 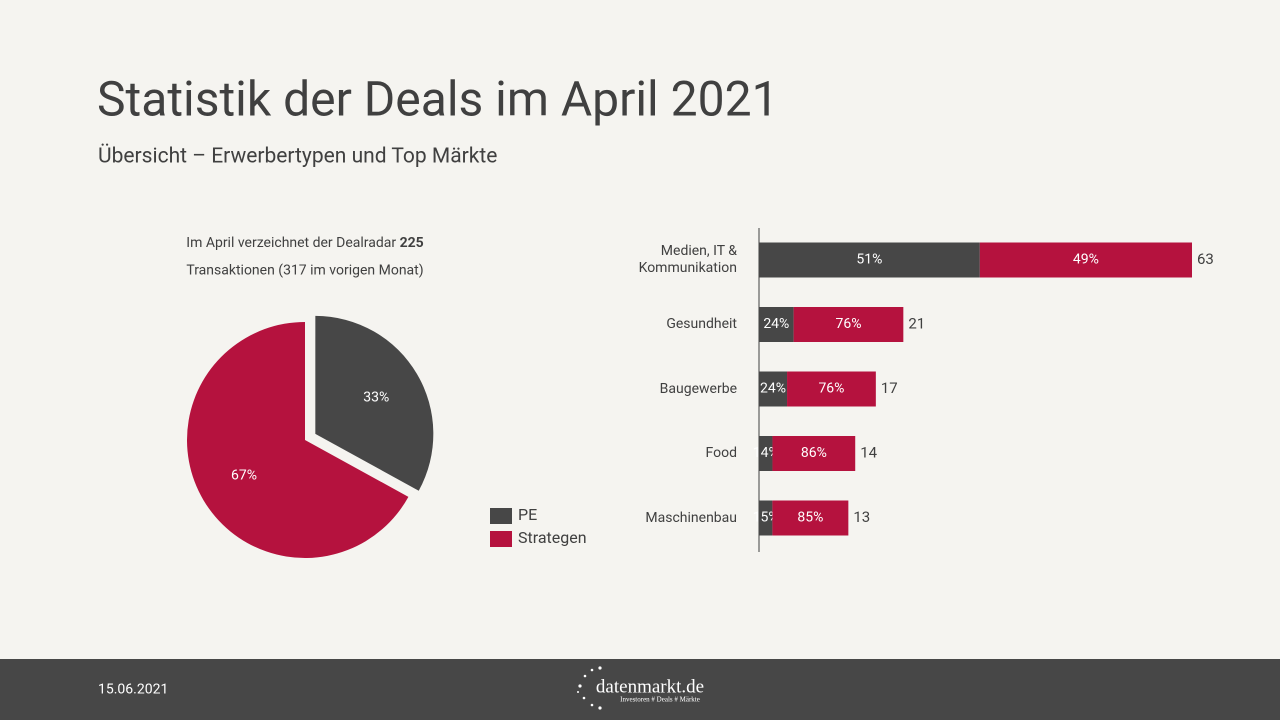 What do you see at coordinates (304, 271) in the screenshot?
I see `note-tail: Transaktionen (317 im vorigen Monat)` at bounding box center [304, 271].